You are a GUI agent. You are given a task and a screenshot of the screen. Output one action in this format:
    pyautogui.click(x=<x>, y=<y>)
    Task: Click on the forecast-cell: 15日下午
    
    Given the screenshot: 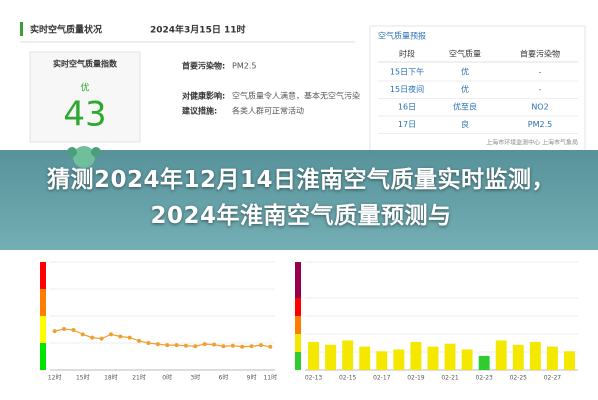 What is the action you would take?
    pyautogui.click(x=407, y=72)
    